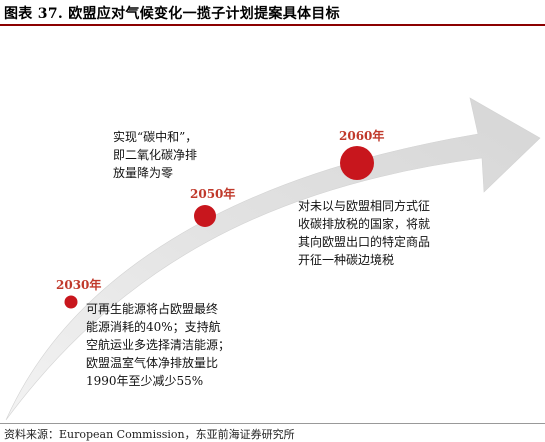 The image size is (545, 442). What do you see at coordinates (155, 155) in the screenshot?
I see `milestone-text-2050: 实现“碳中和”， 即二氧化碳净排 放量降为零` at bounding box center [155, 155].